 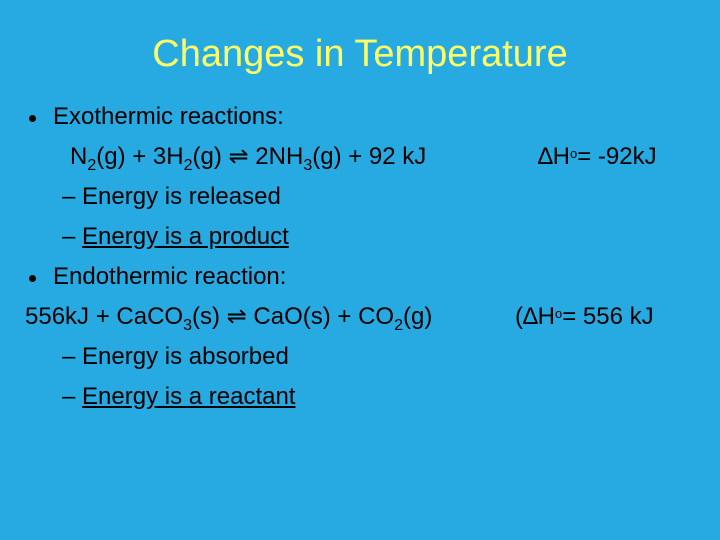 I want to click on sub-point: – Energy is a reactant, so click(x=178, y=397).